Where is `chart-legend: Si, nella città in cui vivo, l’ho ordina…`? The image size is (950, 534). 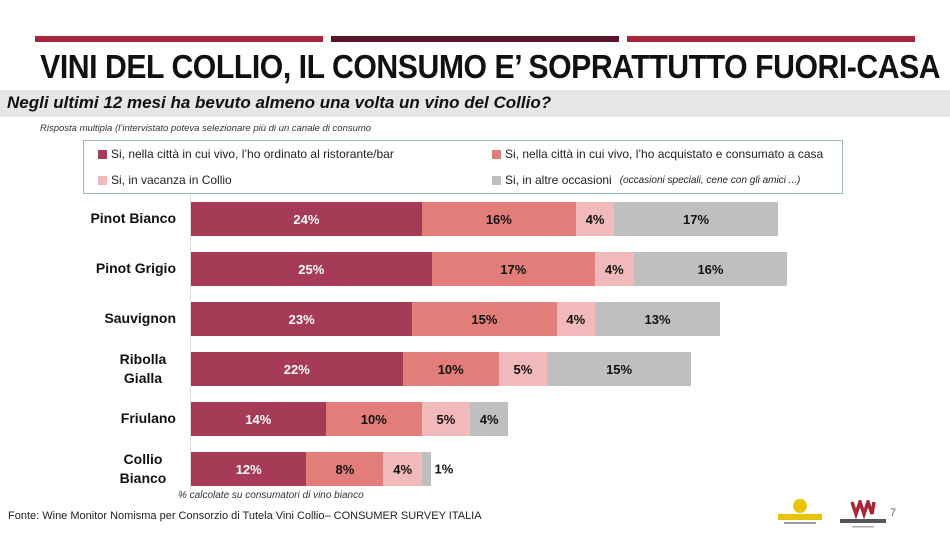
chart-legend: Si, nella città in cui vivo, l’ho ordina… is located at coordinates (463, 167).